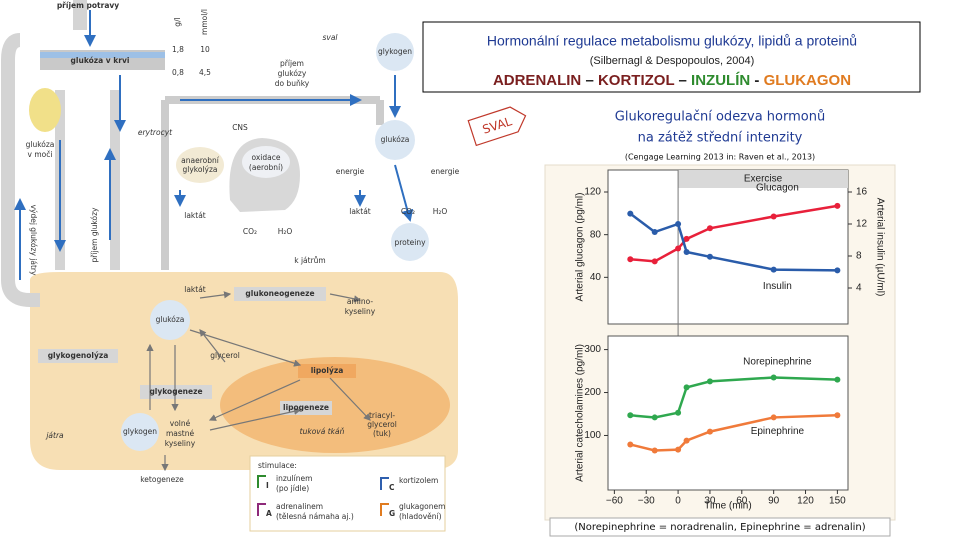 The image size is (960, 544). I want to click on annotation-band, so click(763, 179).